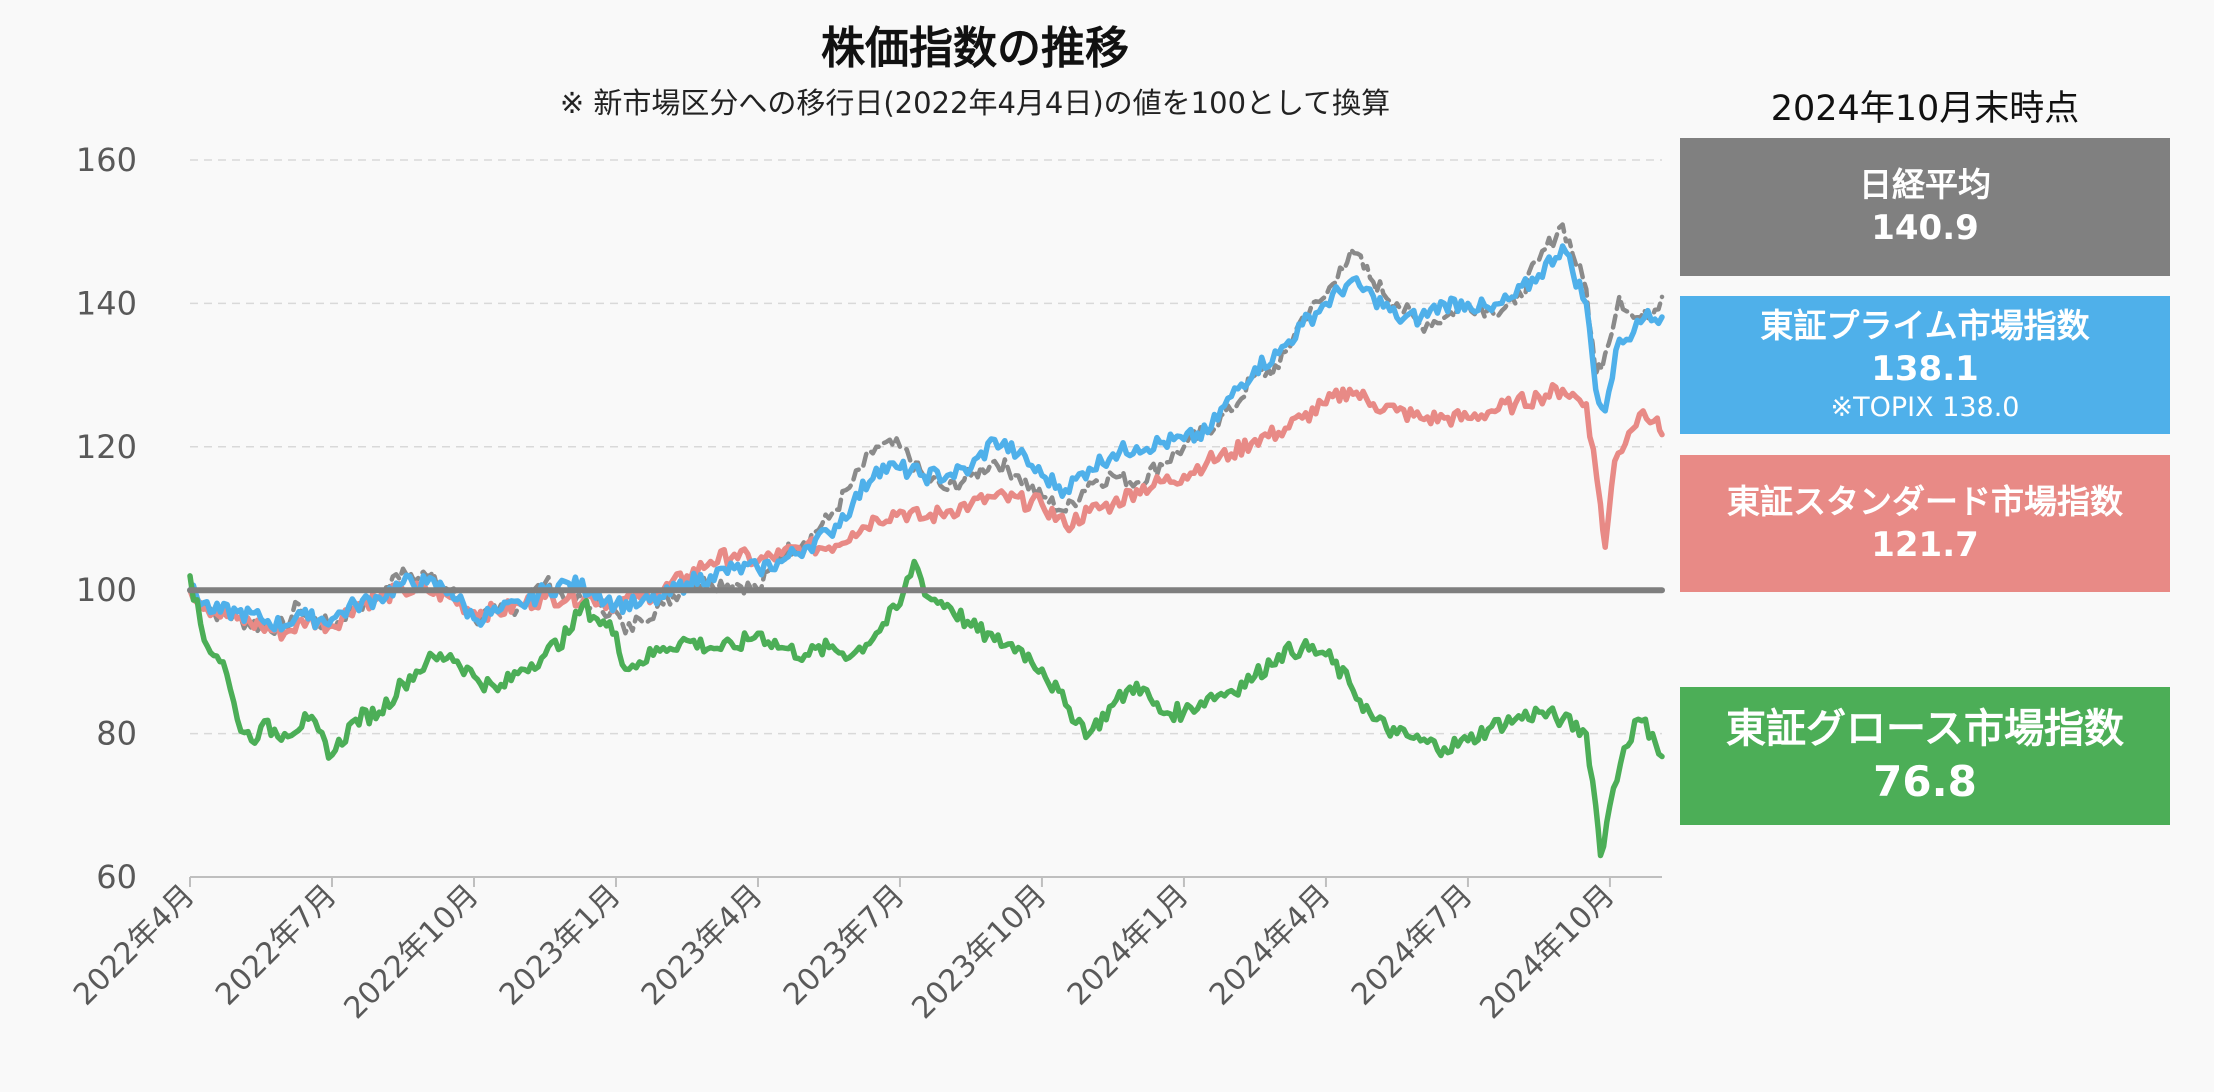 The height and width of the screenshot is (1092, 2214). Describe the element at coordinates (1925, 228) in the screenshot. I see `panel-value: 140.9` at that location.